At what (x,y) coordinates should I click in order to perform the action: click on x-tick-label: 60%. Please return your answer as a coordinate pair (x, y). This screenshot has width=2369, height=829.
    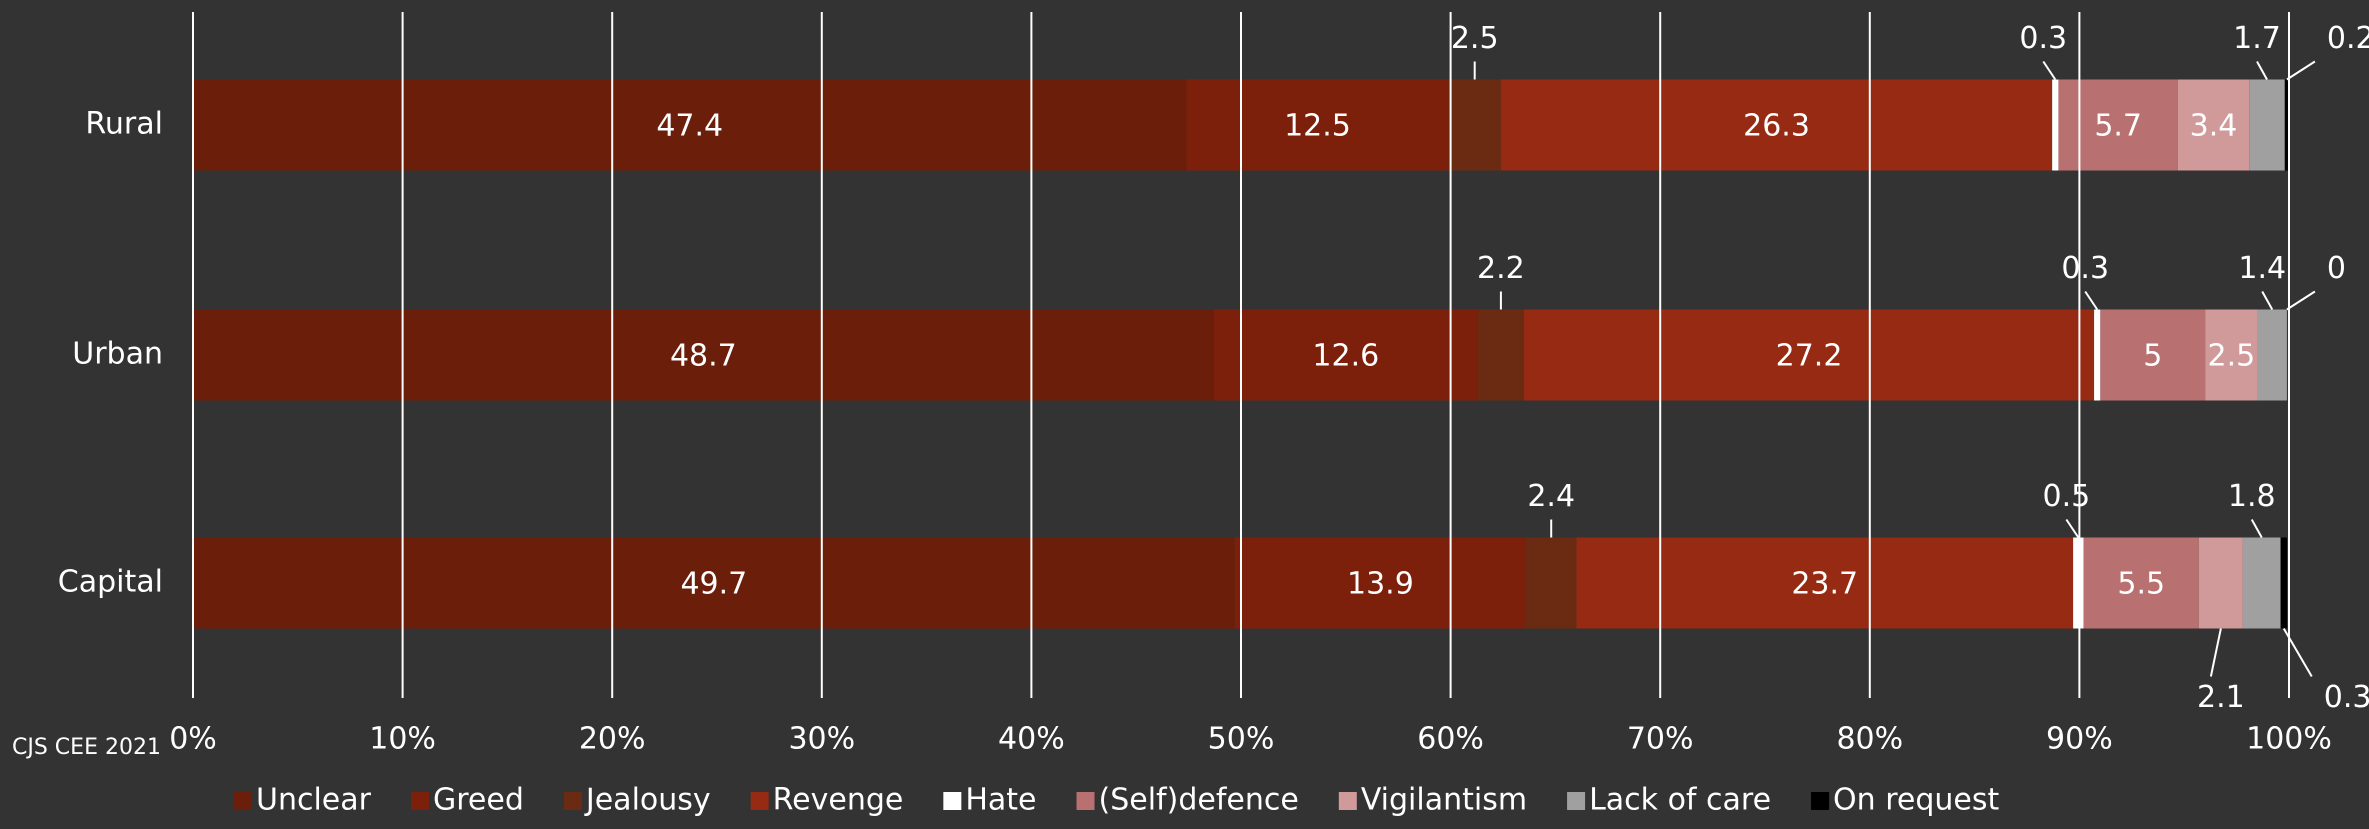
    Looking at the image, I should click on (1450, 739).